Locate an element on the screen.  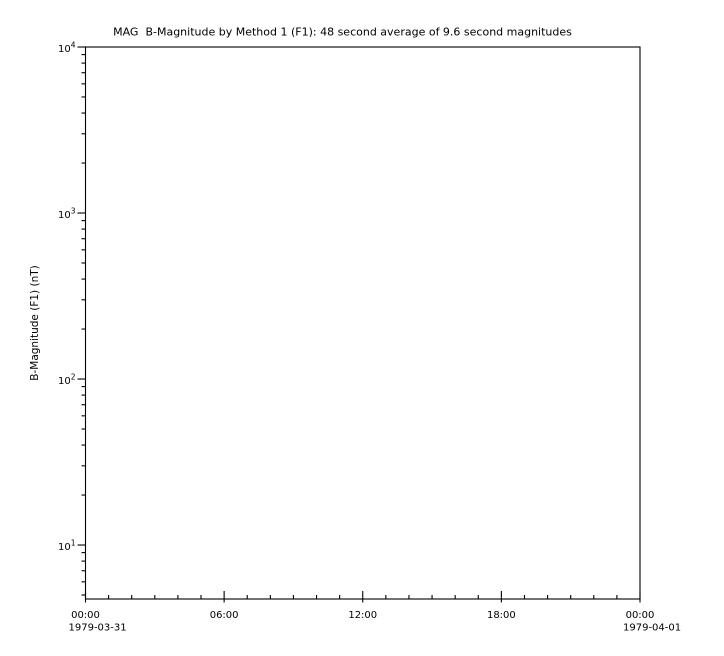
x-tick-label: 06:00 is located at coordinates (224, 615).